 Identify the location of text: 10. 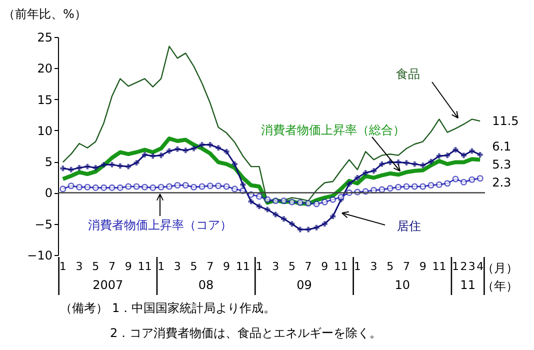
(402, 285).